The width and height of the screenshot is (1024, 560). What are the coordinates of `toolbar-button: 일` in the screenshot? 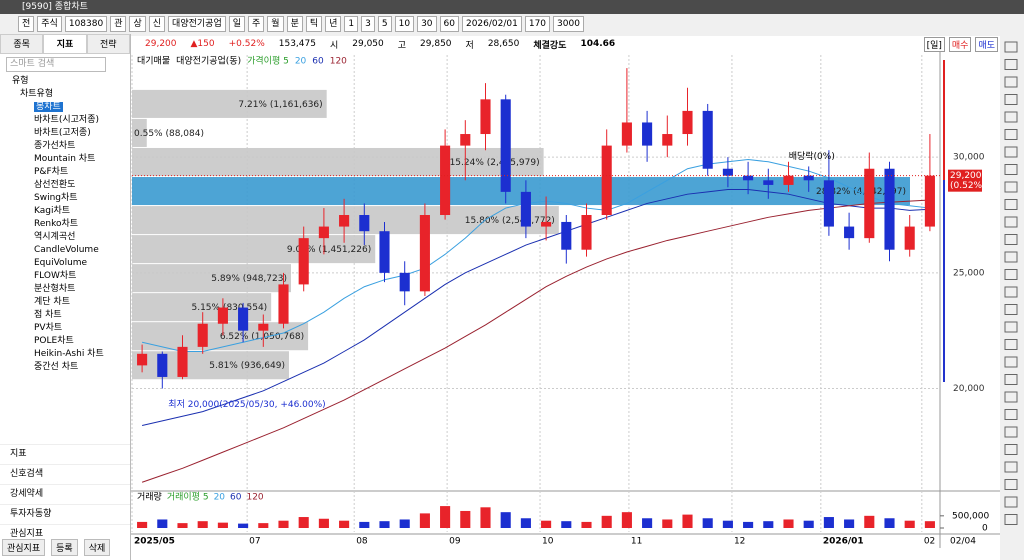 It's located at (237, 24).